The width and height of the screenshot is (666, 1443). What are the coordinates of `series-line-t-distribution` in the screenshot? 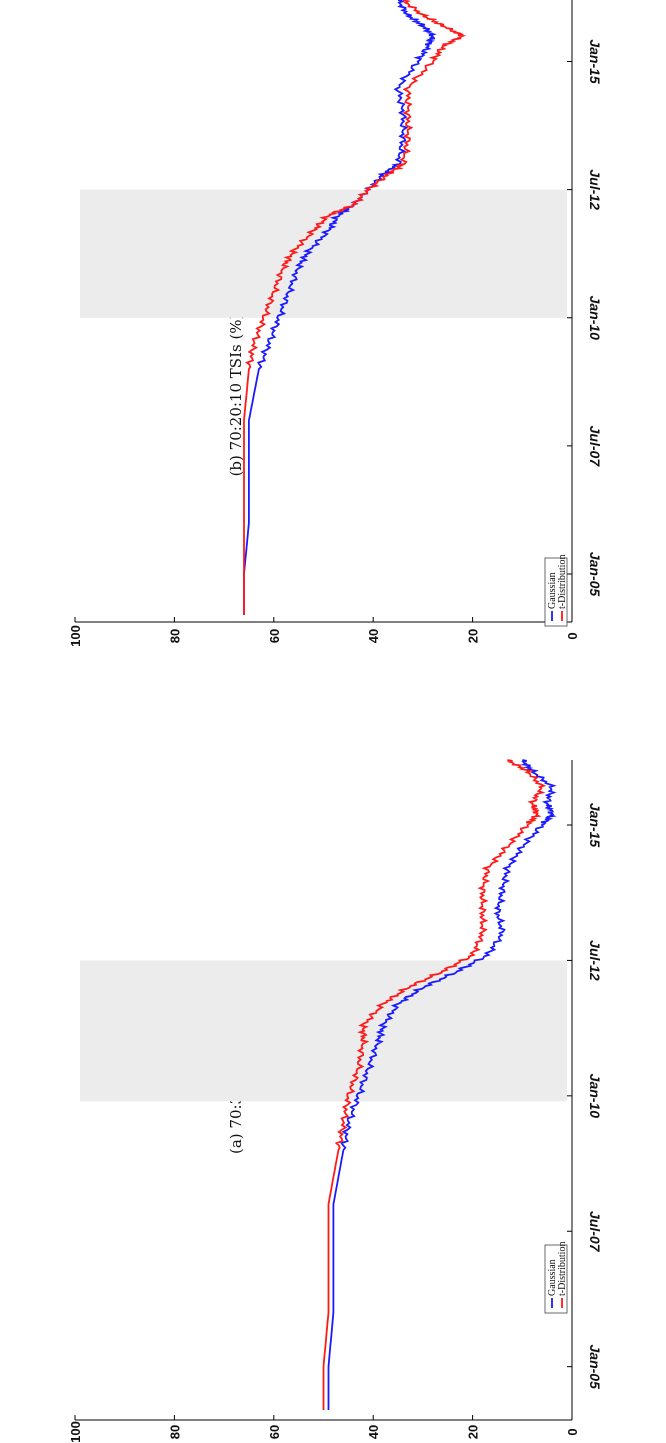 It's located at (355, 307).